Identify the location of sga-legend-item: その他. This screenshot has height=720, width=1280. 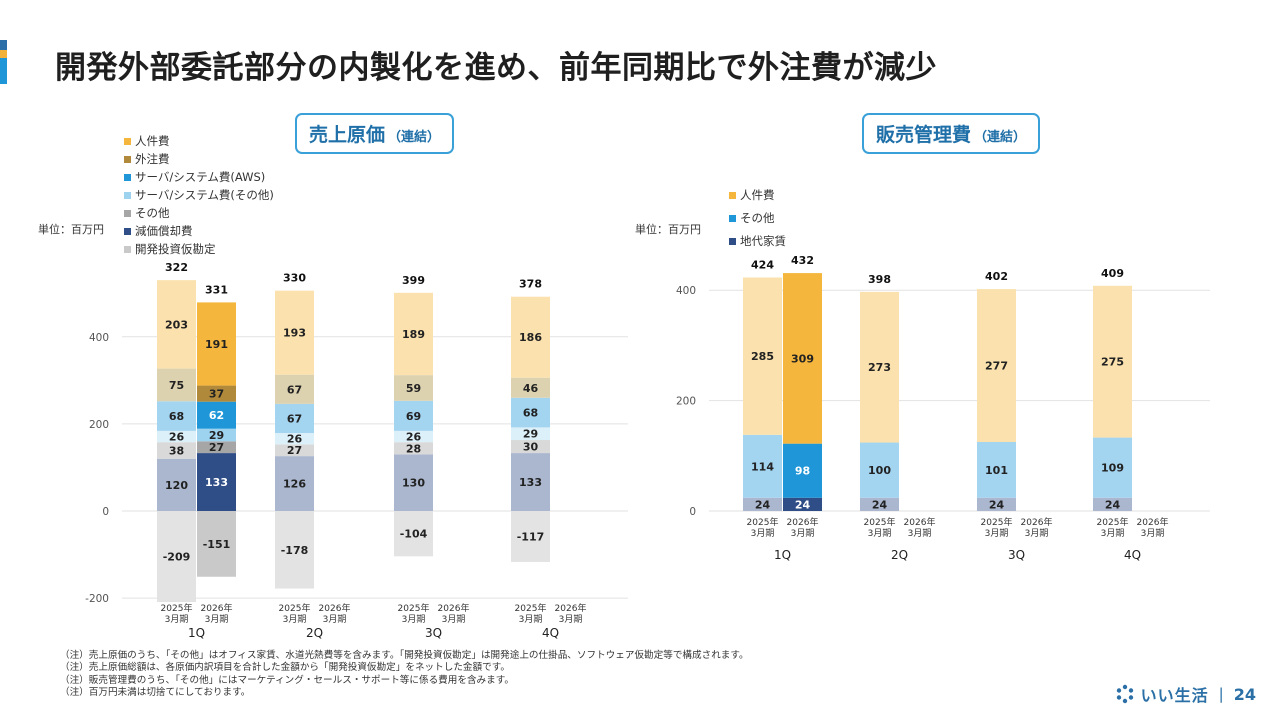
(757, 218).